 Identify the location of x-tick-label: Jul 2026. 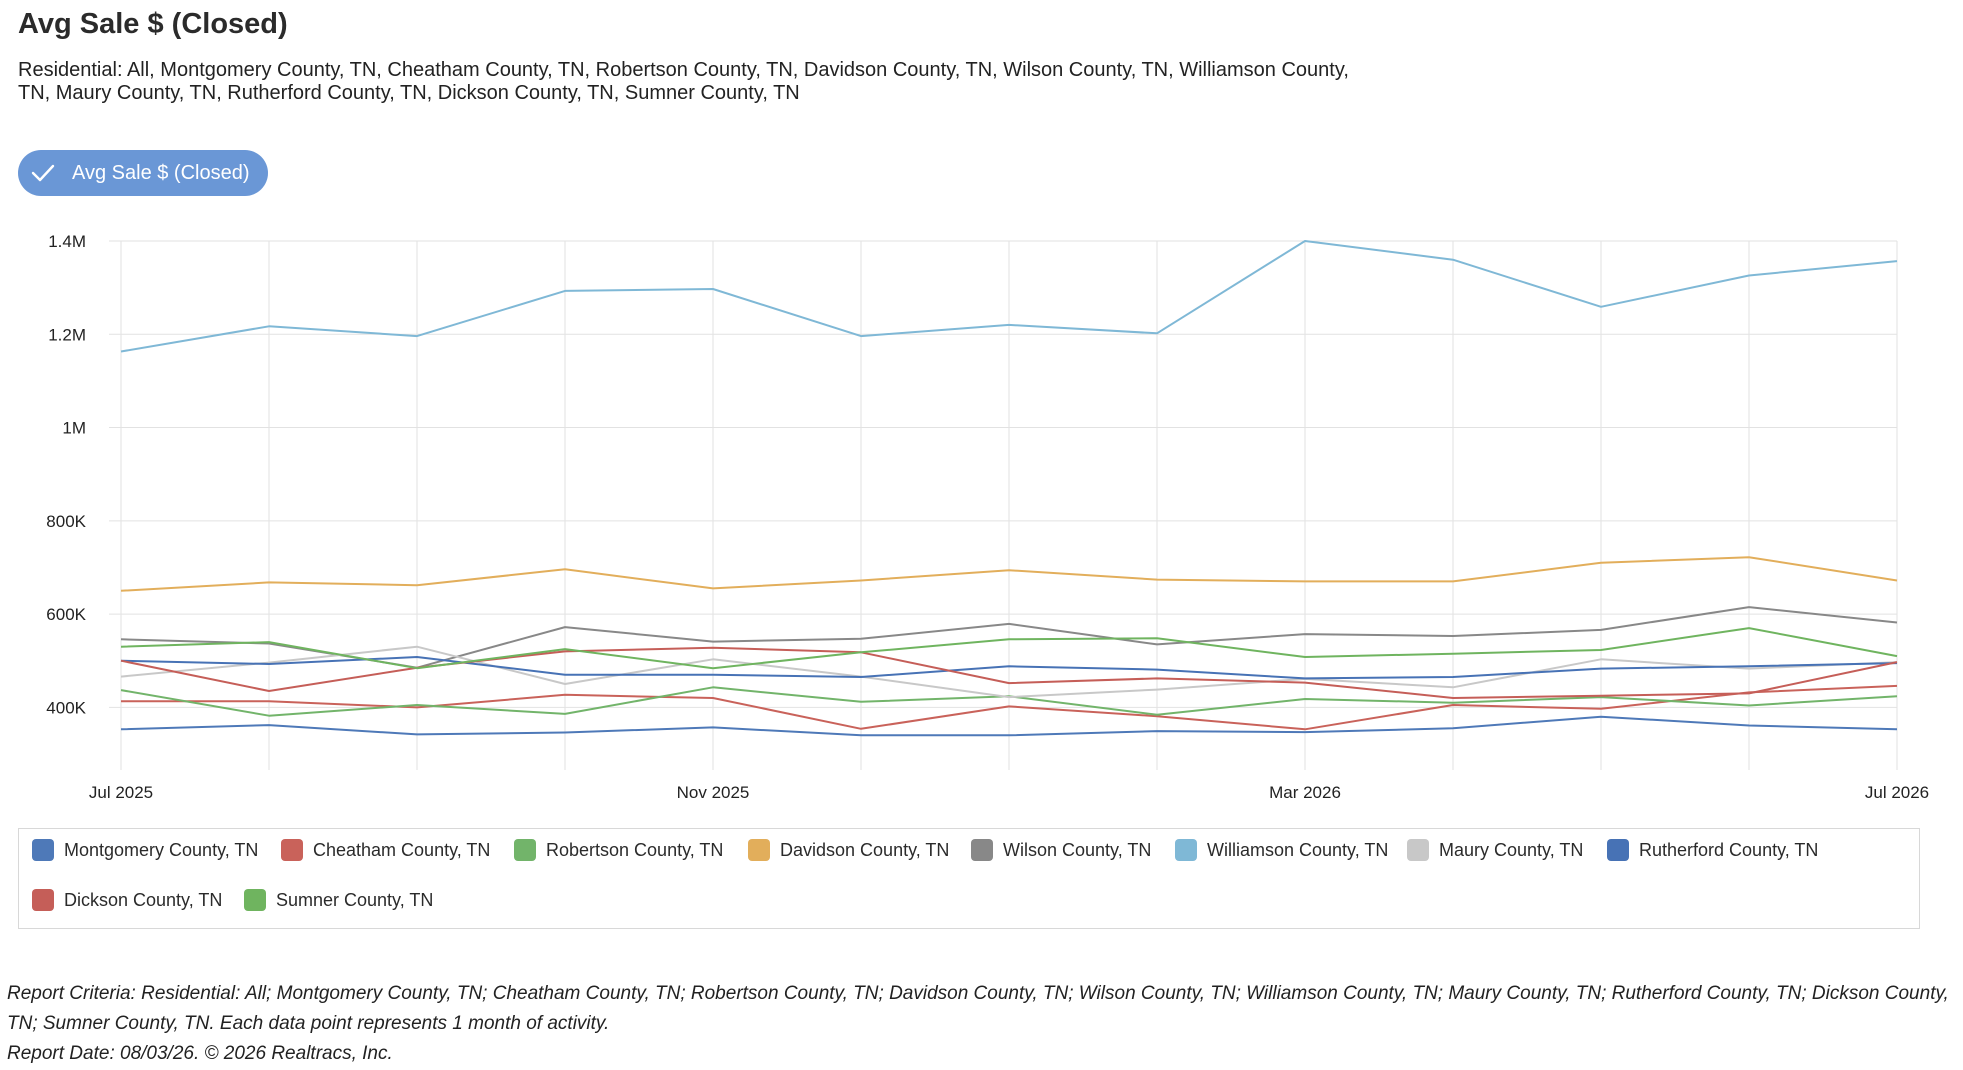
(1897, 791).